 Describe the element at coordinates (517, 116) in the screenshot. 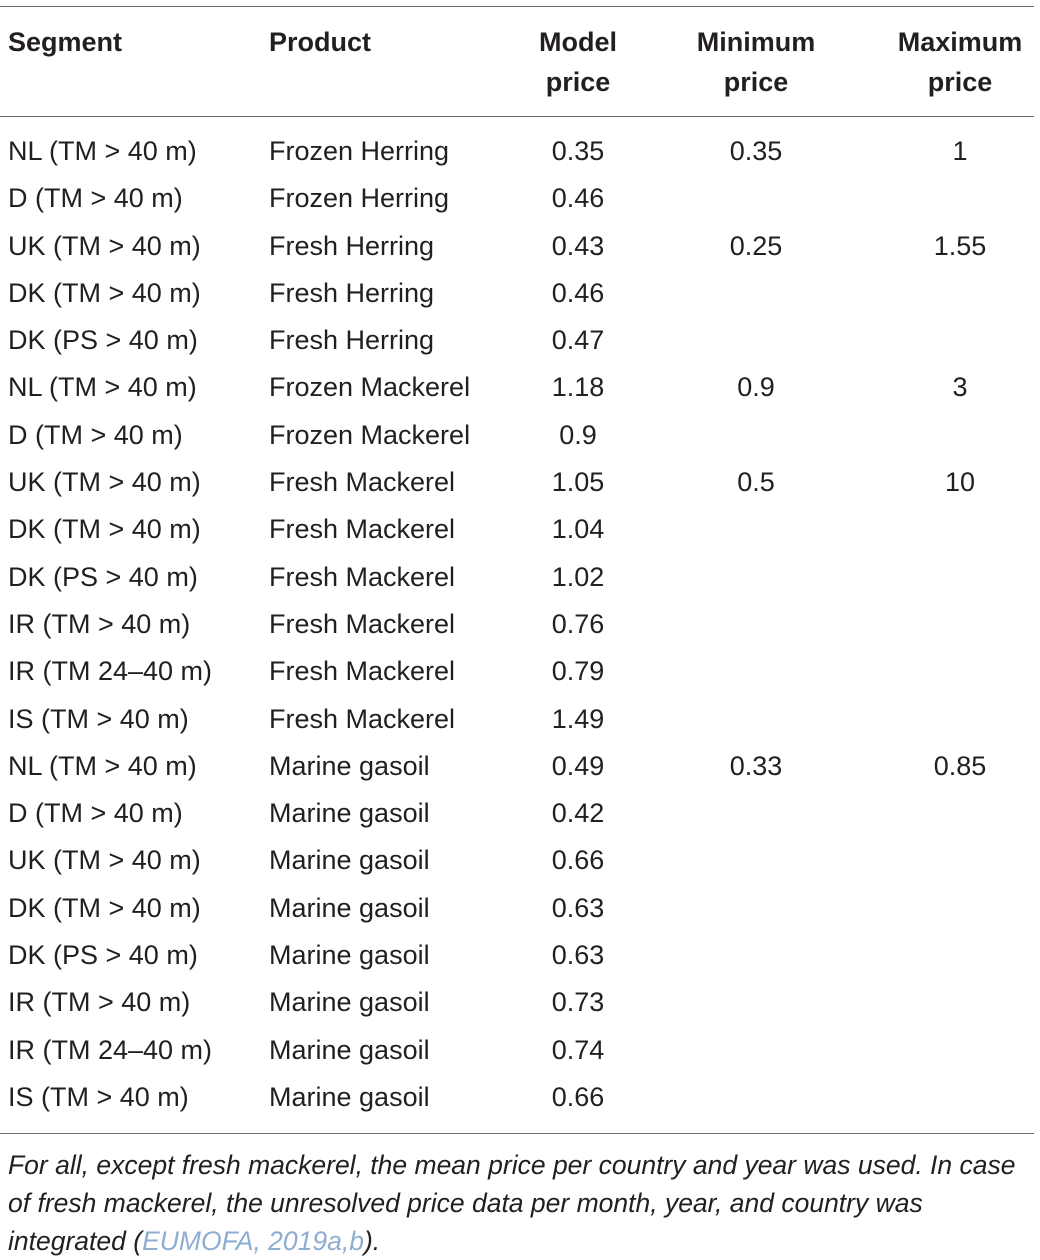

I see `table-header-rule` at that location.